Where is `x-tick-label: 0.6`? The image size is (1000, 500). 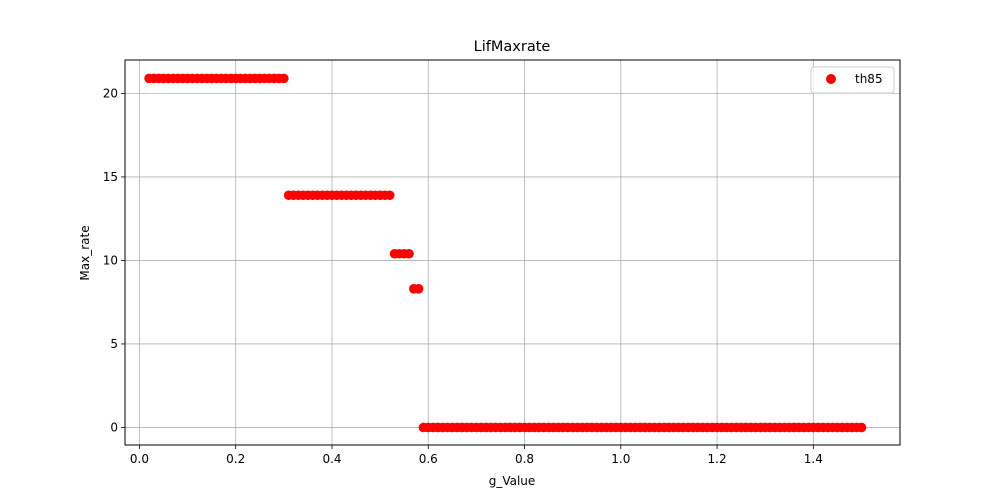 x-tick-label: 0.6 is located at coordinates (428, 459).